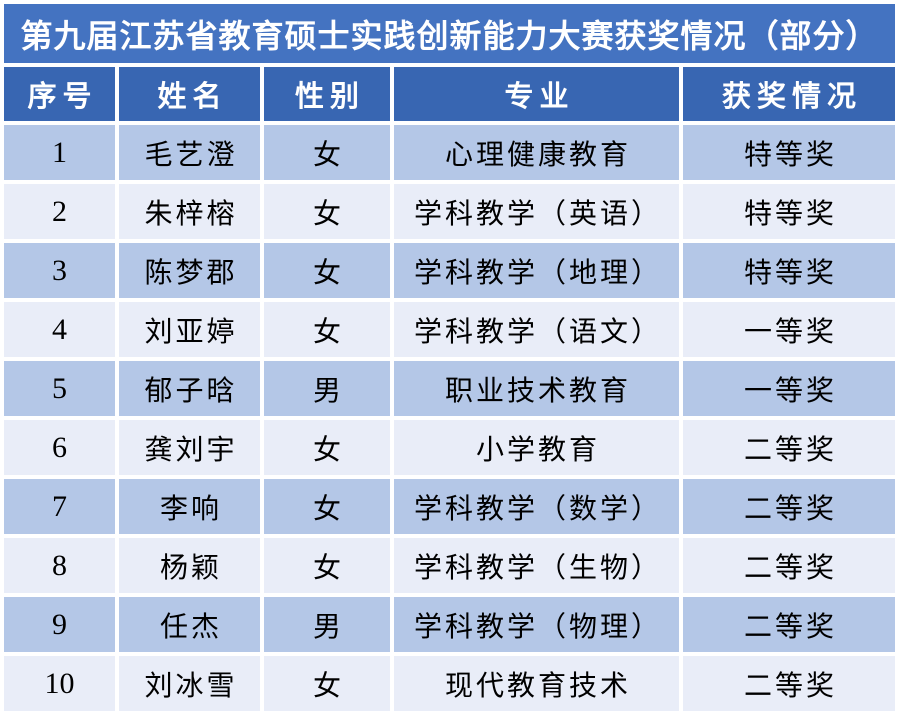 Image resolution: width=899 pixels, height=720 pixels. I want to click on header-row: 序号 姓名 性别 专业 获奖情况, so click(449, 94).